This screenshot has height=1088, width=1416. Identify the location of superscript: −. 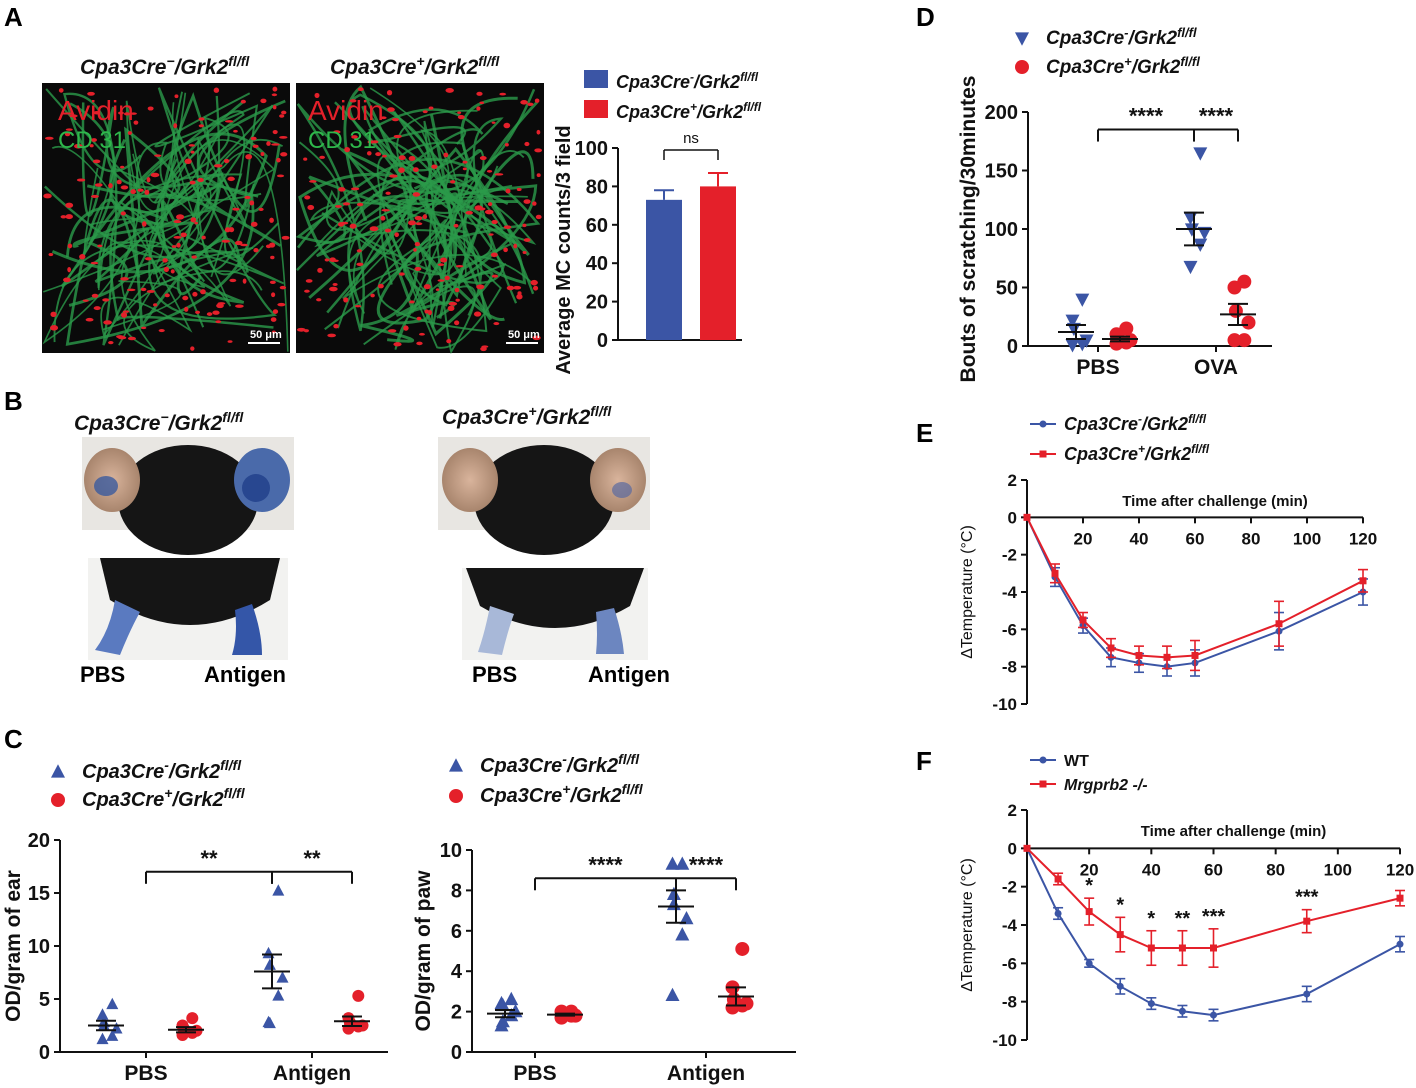
(170, 61).